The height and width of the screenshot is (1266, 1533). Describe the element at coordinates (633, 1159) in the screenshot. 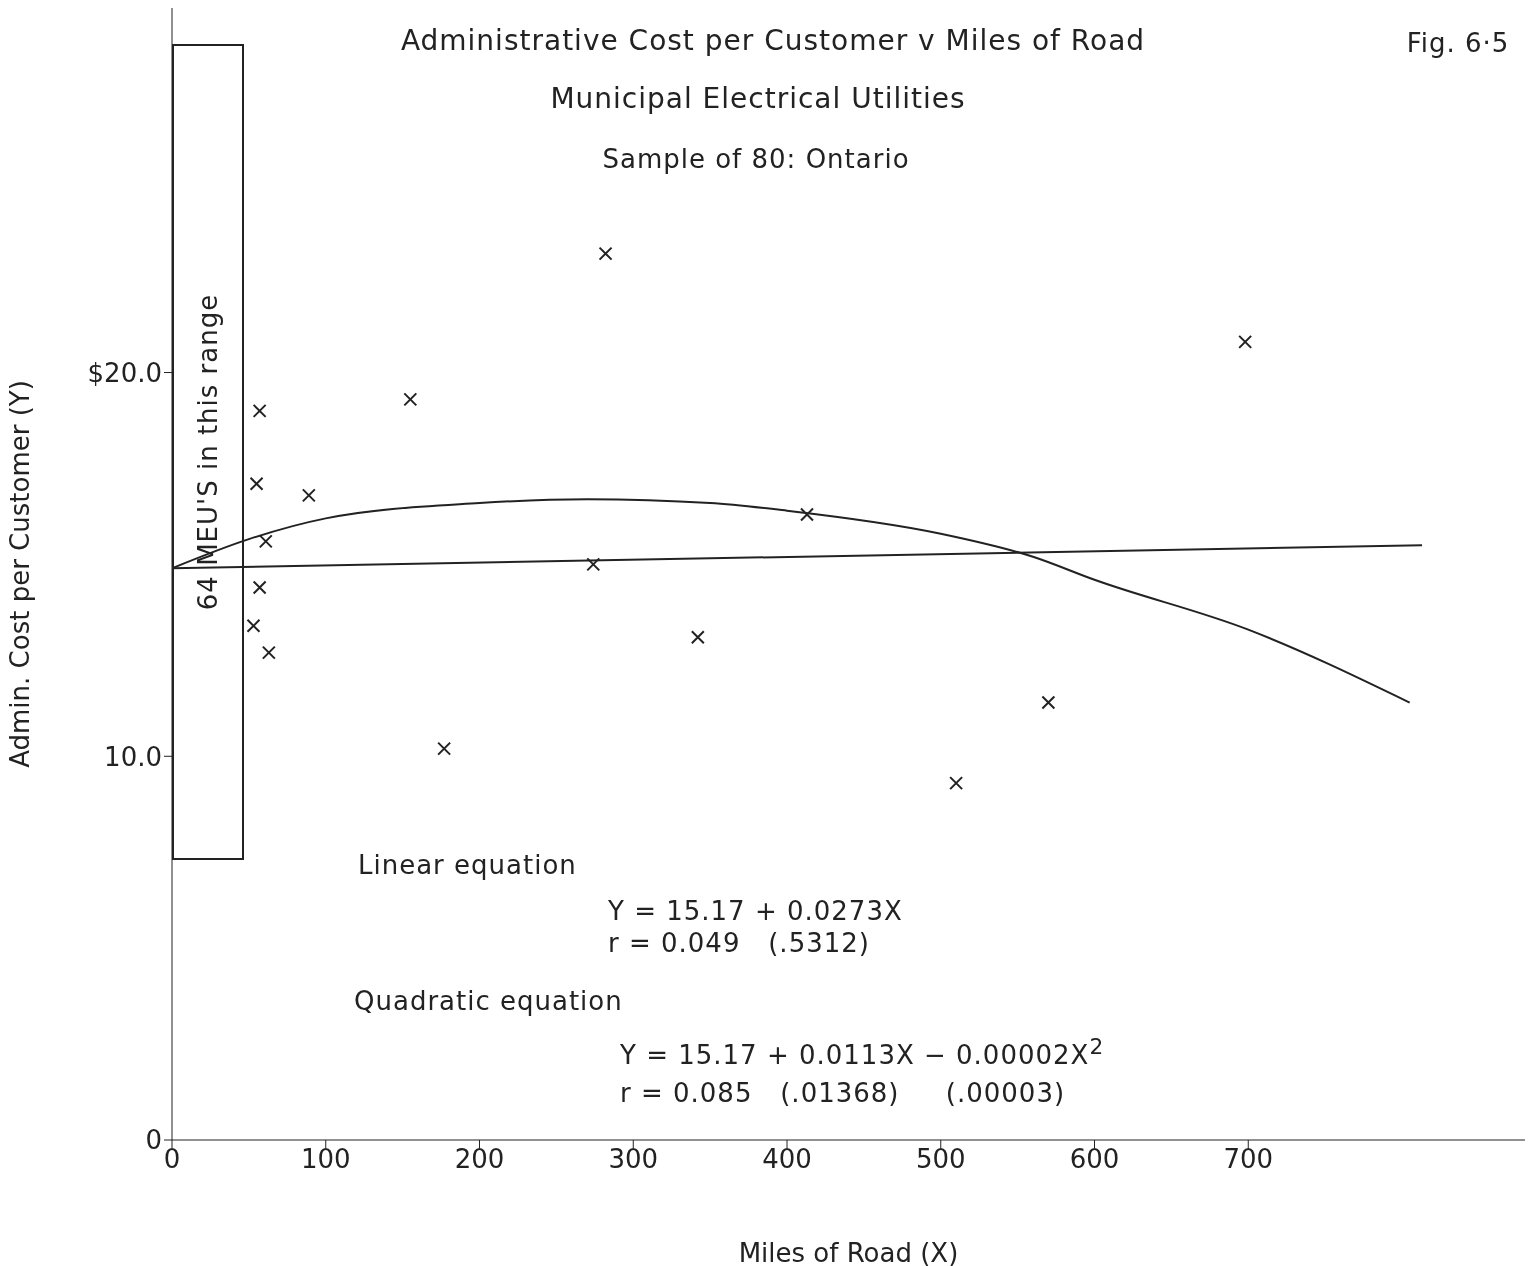

I see `x-tick-label: 300` at that location.